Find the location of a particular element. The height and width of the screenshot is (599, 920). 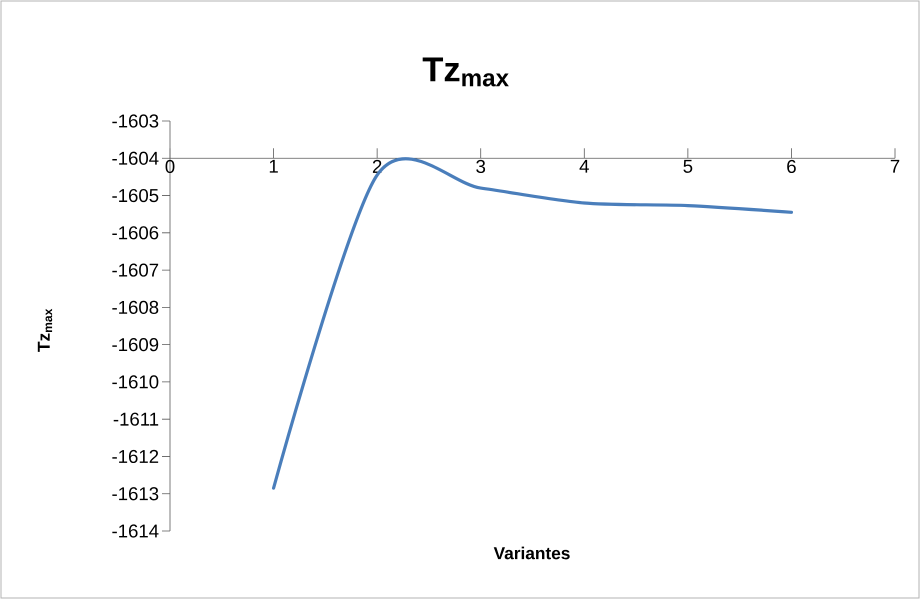

x-axis-title: Variantes is located at coordinates (532, 553).